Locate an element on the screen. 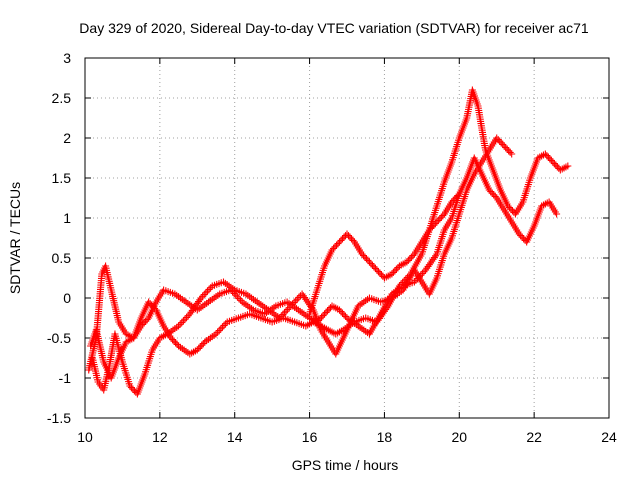 The width and height of the screenshot is (640, 480). x-axis-title: GPS time / hours is located at coordinates (345, 465).